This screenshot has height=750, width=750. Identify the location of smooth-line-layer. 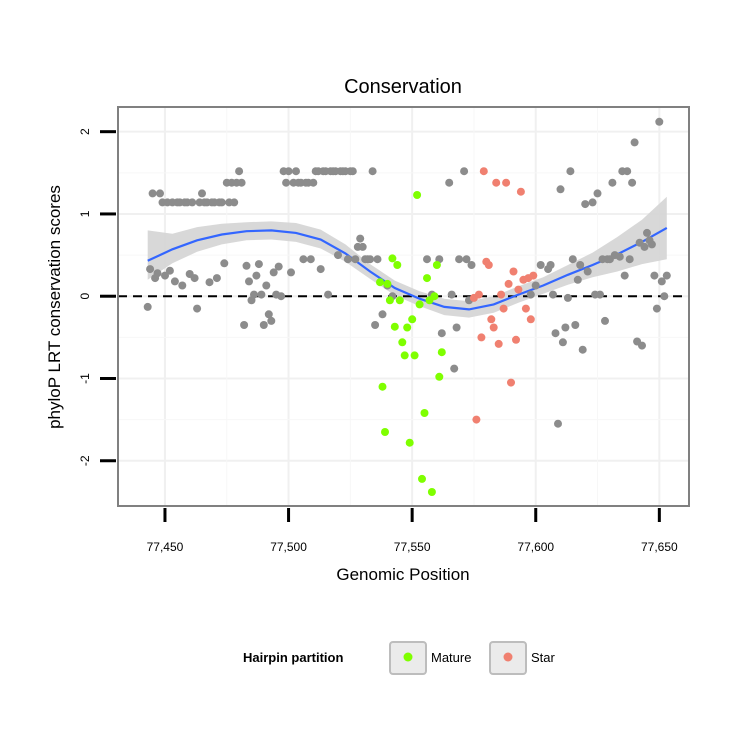
(407, 268).